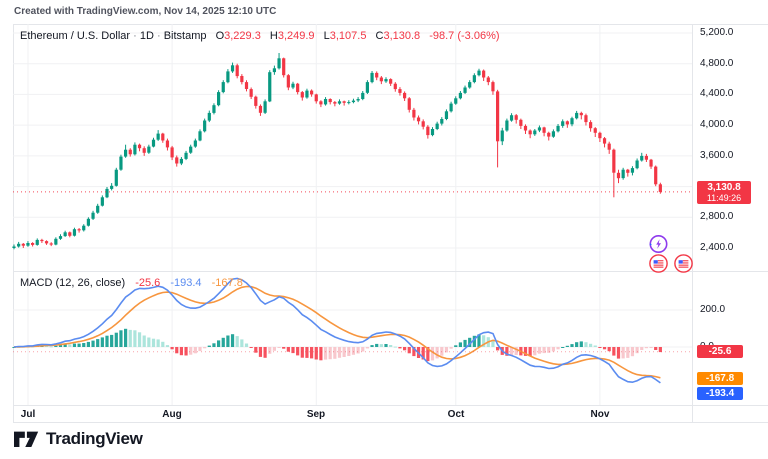  I want to click on macd-signal-badge: -167.8, so click(720, 378).